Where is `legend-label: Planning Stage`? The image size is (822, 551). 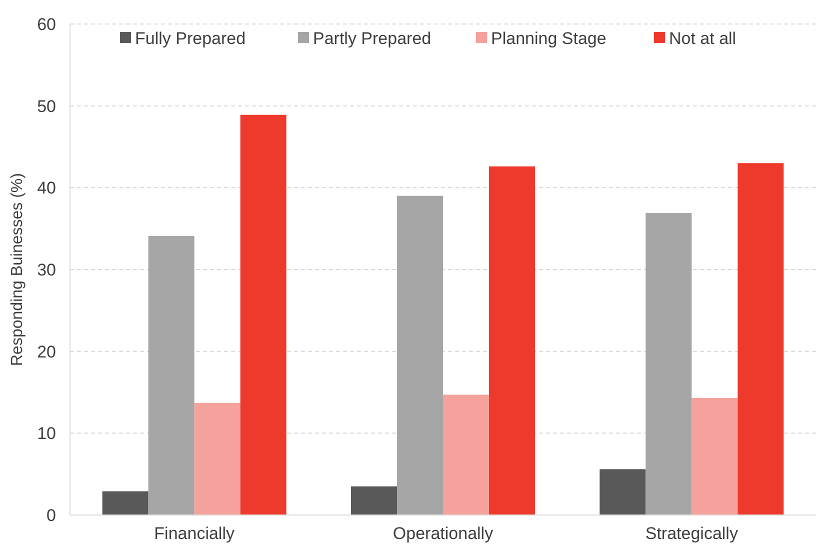
legend-label: Planning Stage is located at coordinates (548, 38).